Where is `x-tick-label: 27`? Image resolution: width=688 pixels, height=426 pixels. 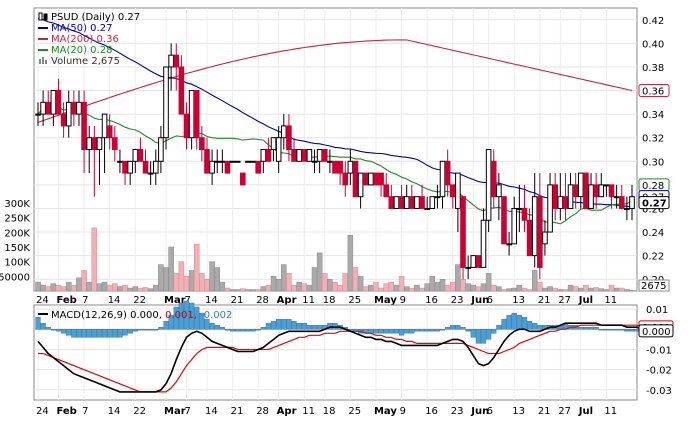
x-tick-label: 27 is located at coordinates (564, 300).